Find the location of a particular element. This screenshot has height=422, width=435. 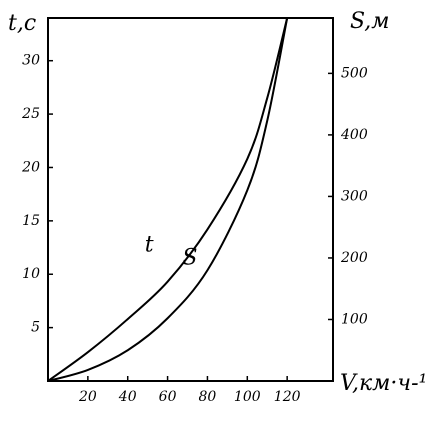

series-label: S is located at coordinates (189, 257).